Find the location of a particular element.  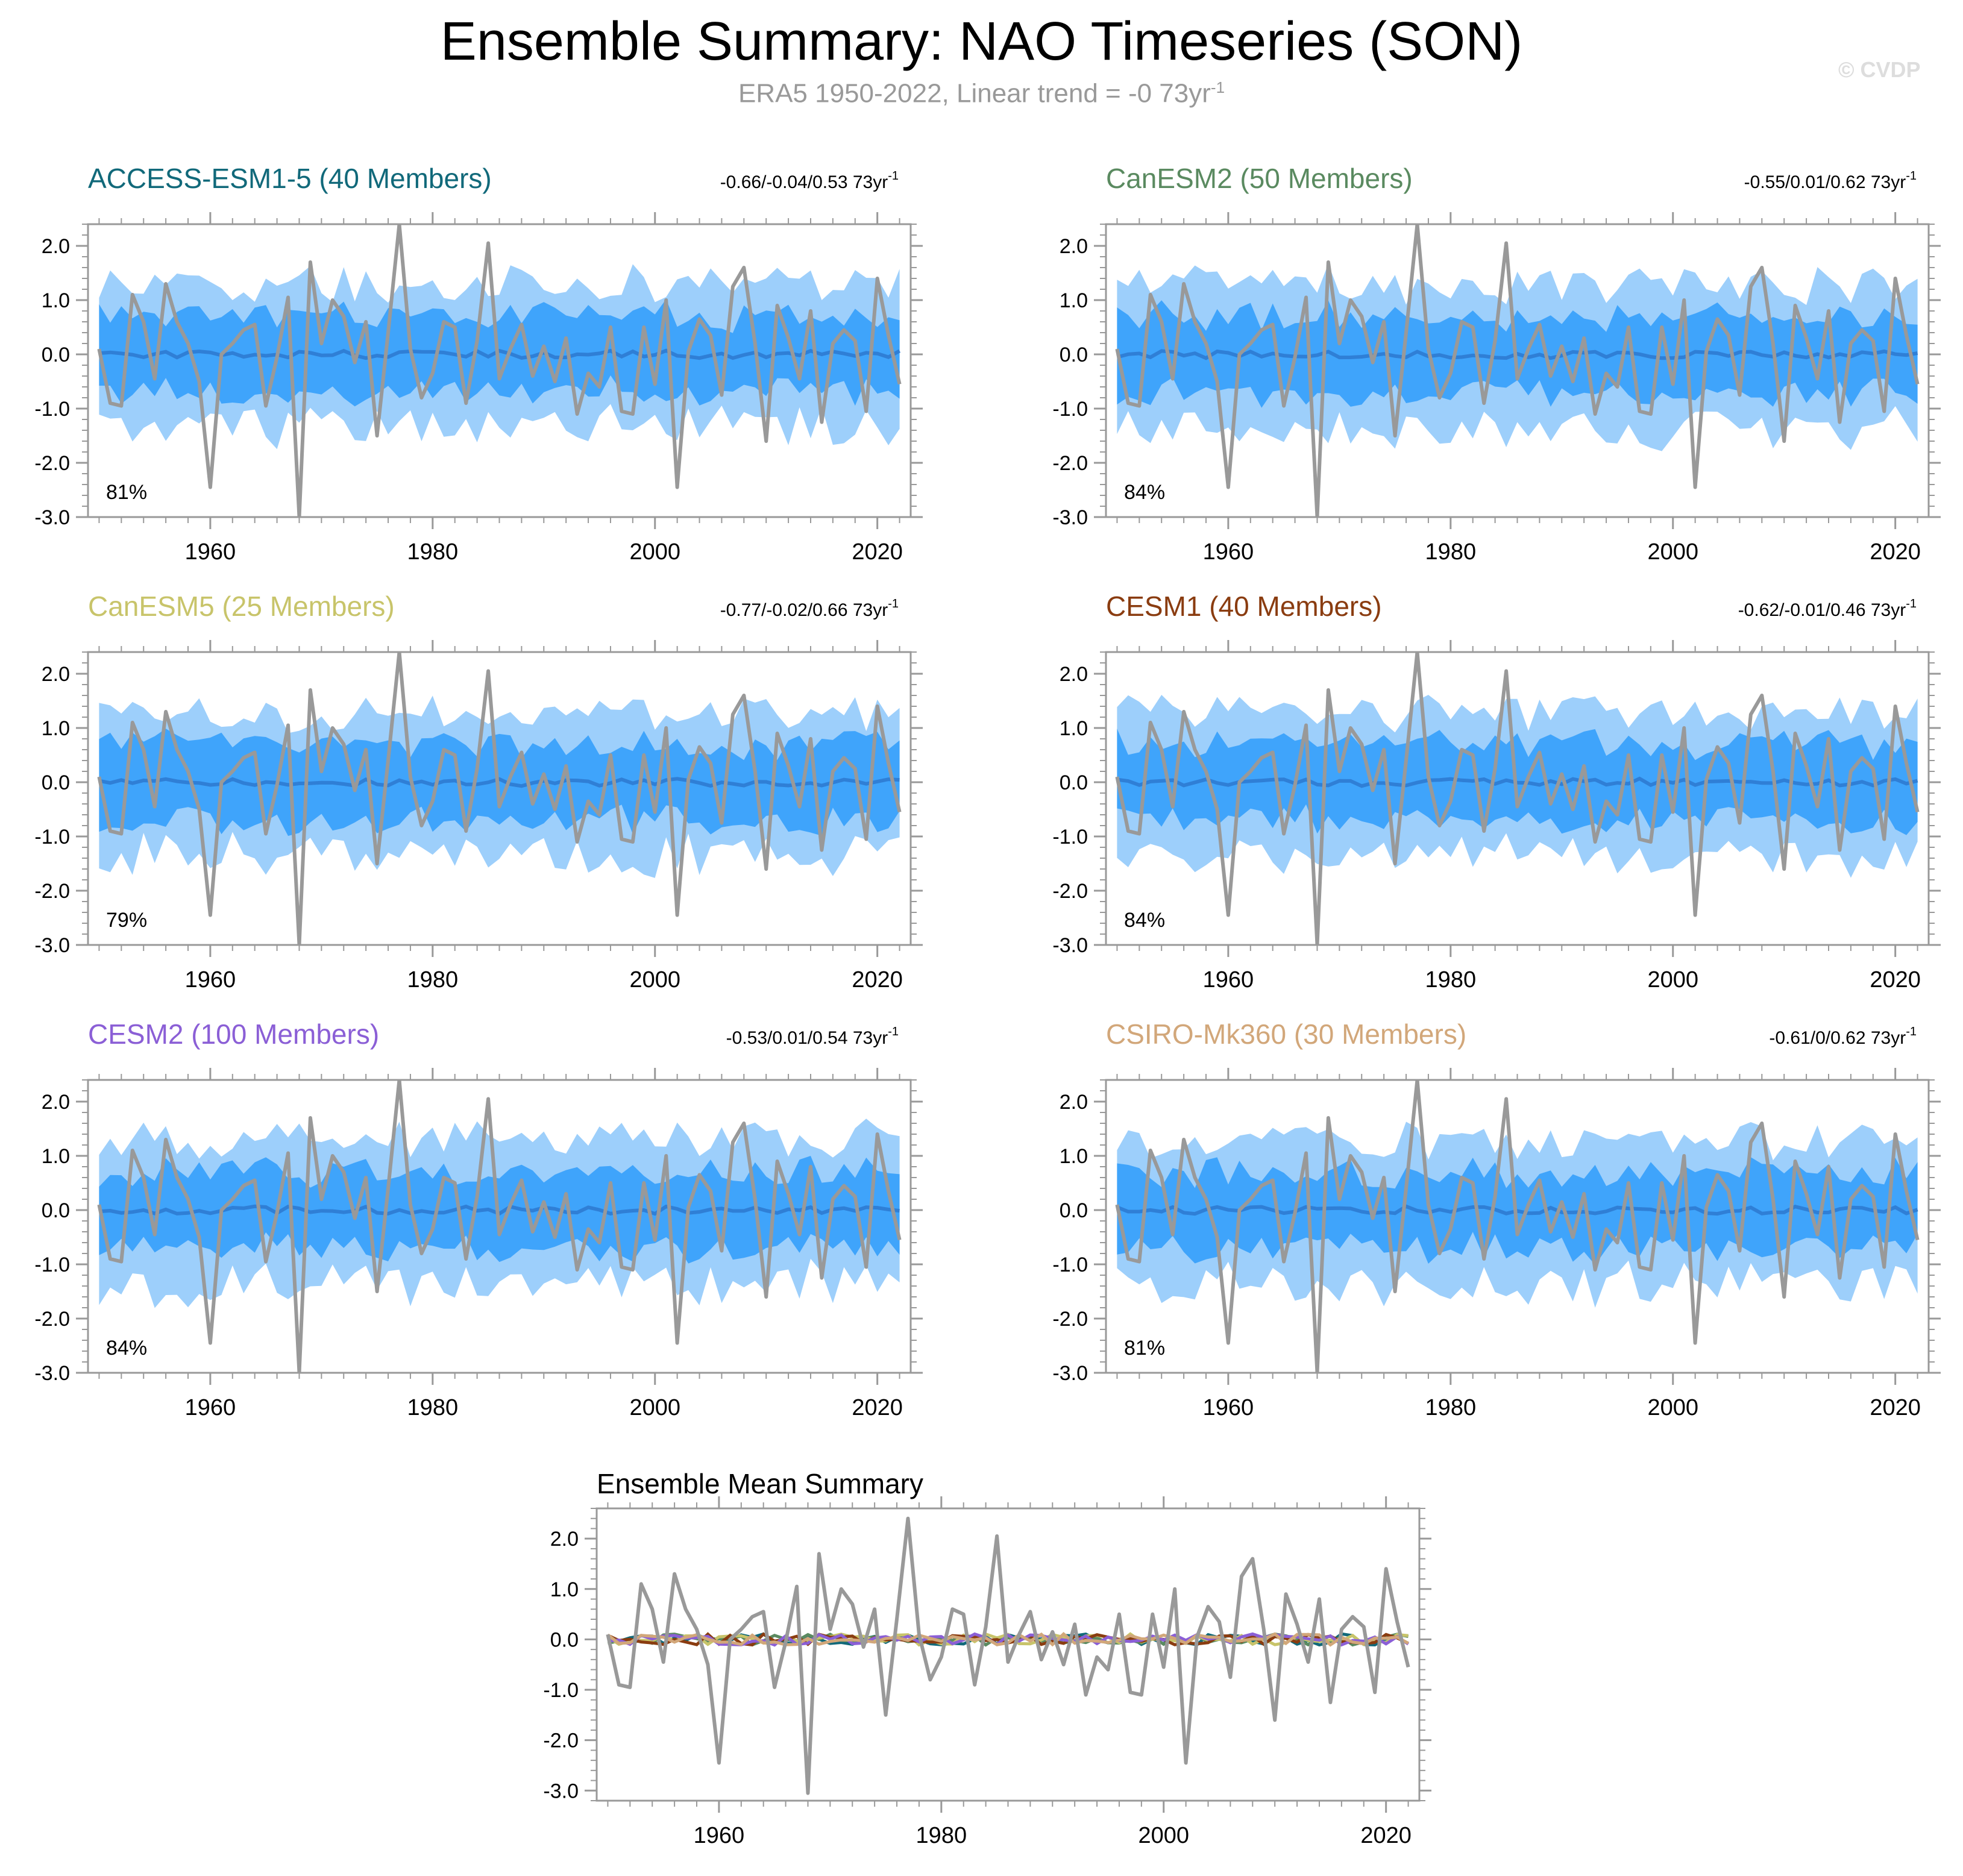

panel-trend-range: -0.62/-0.01/0.46 73yr-1 is located at coordinates (1827, 608).